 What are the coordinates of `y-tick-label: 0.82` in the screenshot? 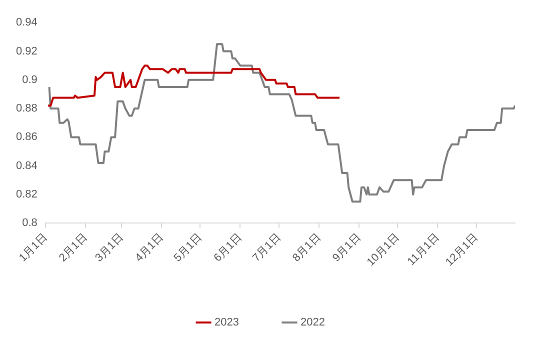 It's located at (27, 194).